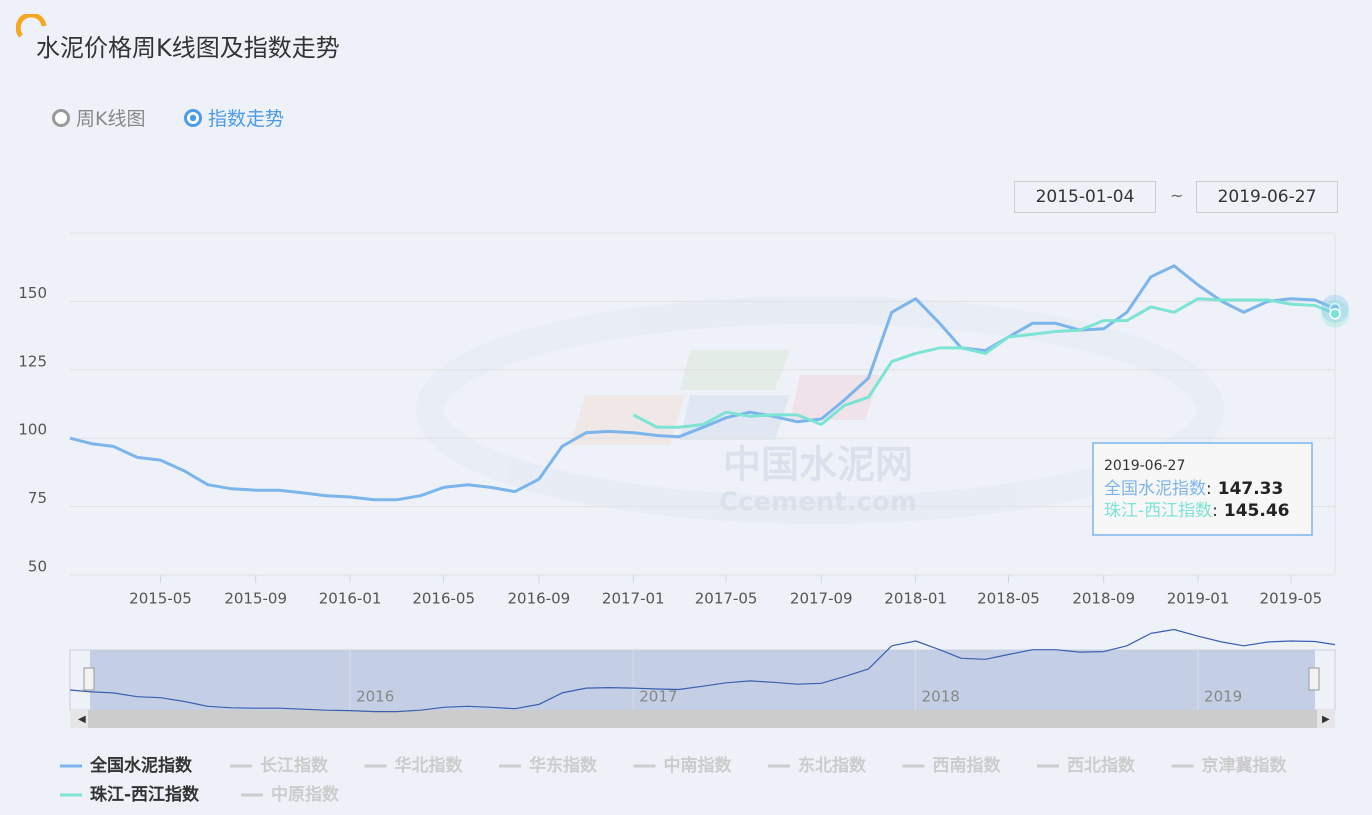 Image resolution: width=1372 pixels, height=815 pixels. I want to click on y-tick-label: 100, so click(32, 430).